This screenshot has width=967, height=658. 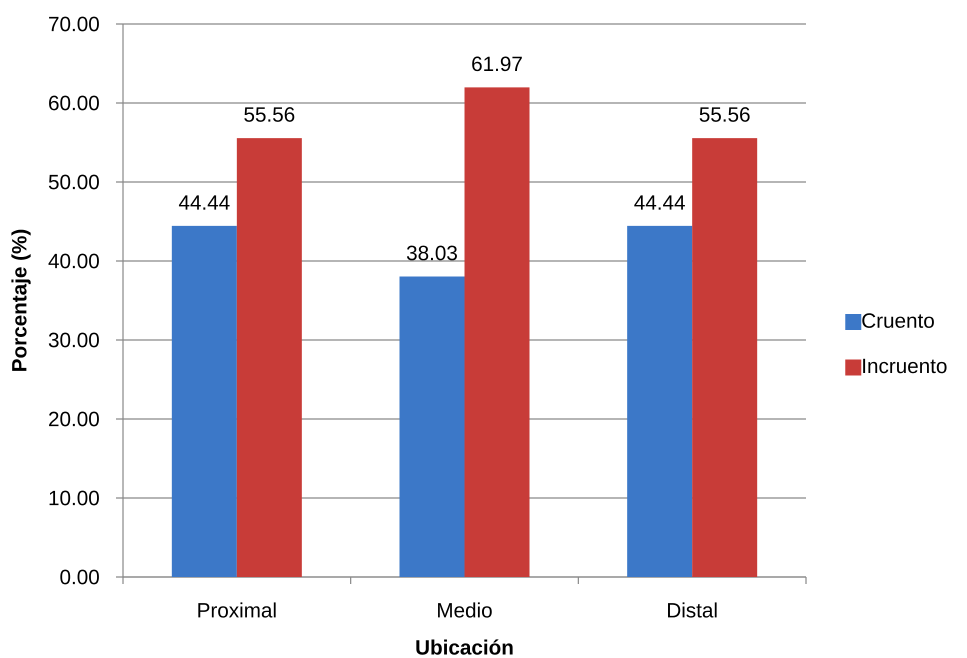 I want to click on y-tick-label: 10.00, so click(x=74, y=498).